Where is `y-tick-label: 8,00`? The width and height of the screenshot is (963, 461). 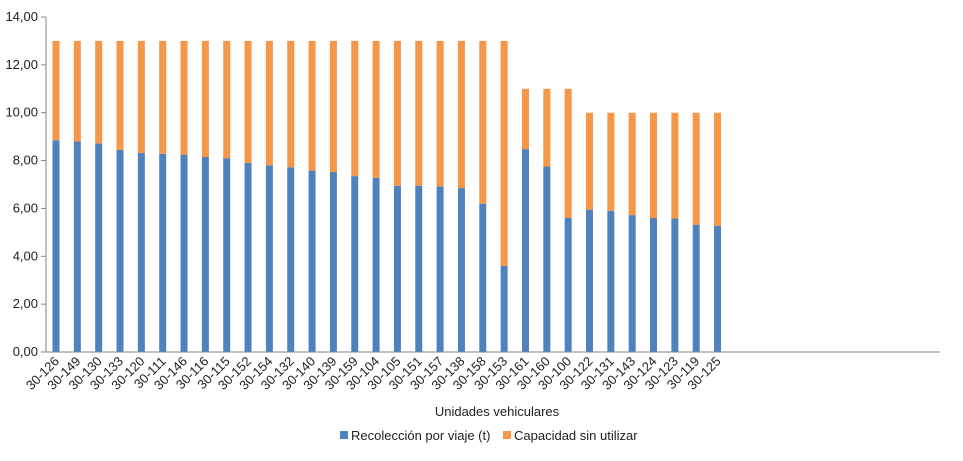
y-tick-label: 8,00 is located at coordinates (25, 160).